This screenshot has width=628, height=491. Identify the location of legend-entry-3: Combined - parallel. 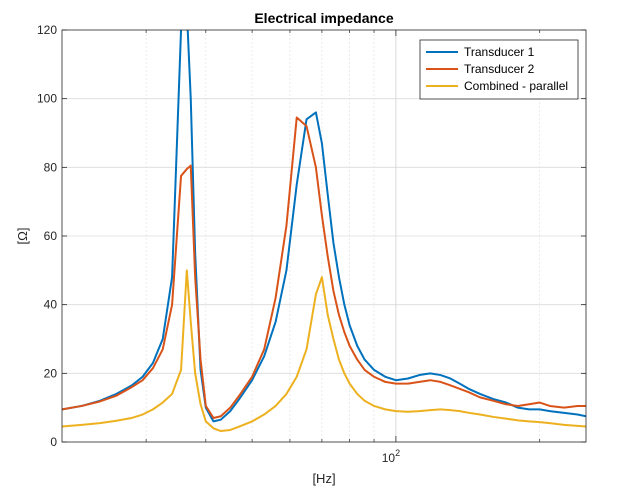
(516, 86).